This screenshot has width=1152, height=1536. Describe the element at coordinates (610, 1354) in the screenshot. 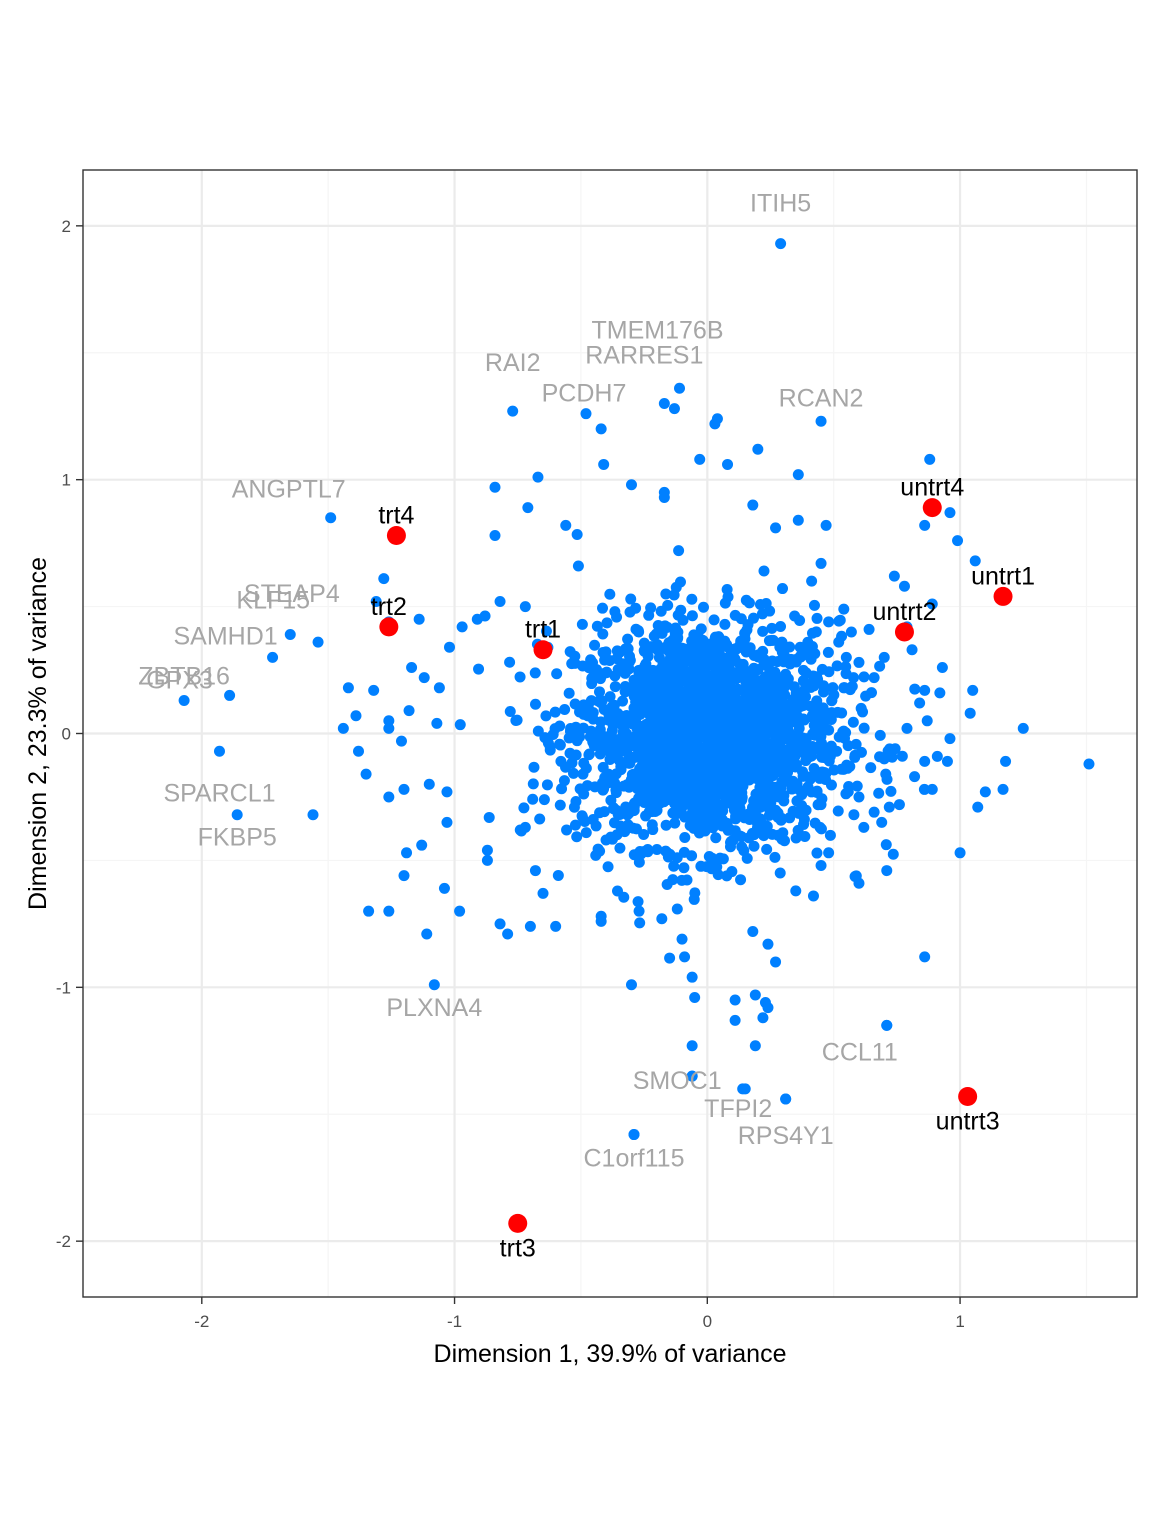

I see `x-axis-title: Dimension 1, 39.9% of variance` at that location.